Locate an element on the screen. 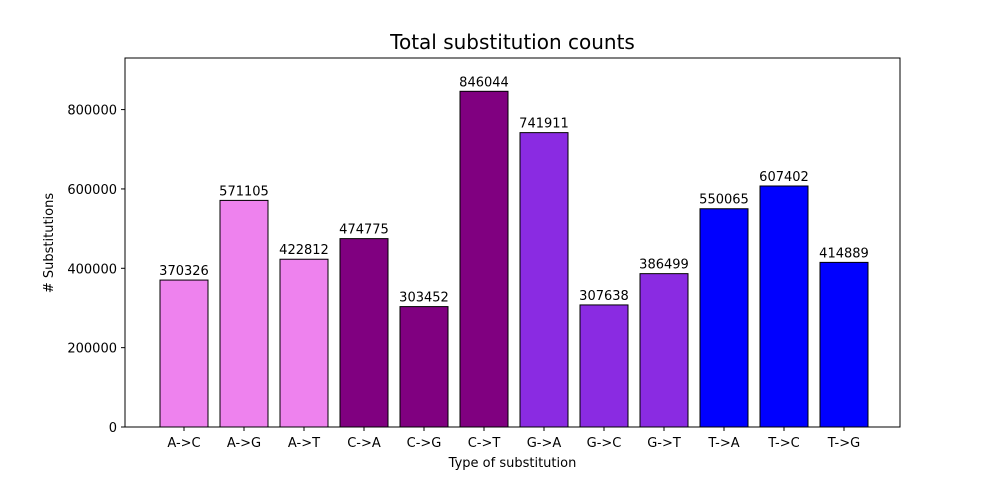  bar-T->C is located at coordinates (784, 306).